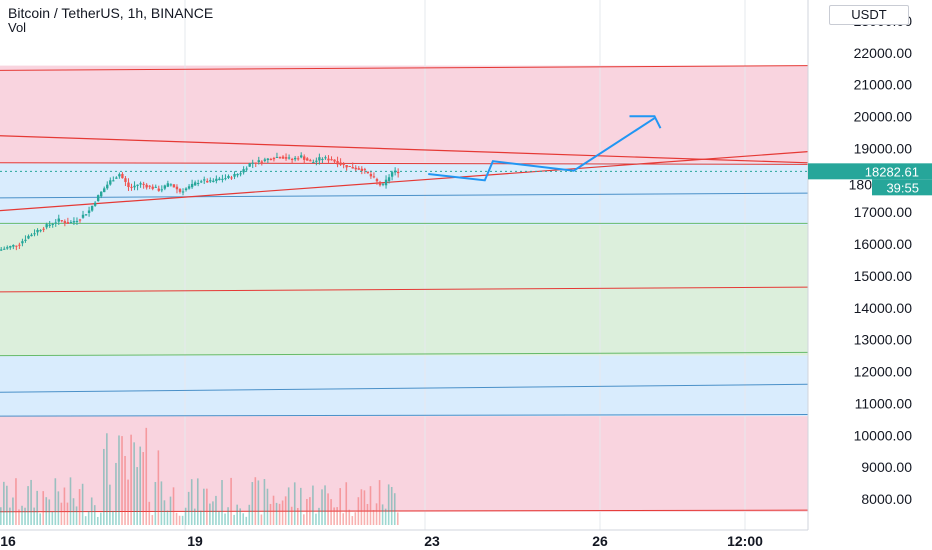 This screenshot has width=932, height=550. I want to click on price-tick-label: 9000.00, so click(886, 467).